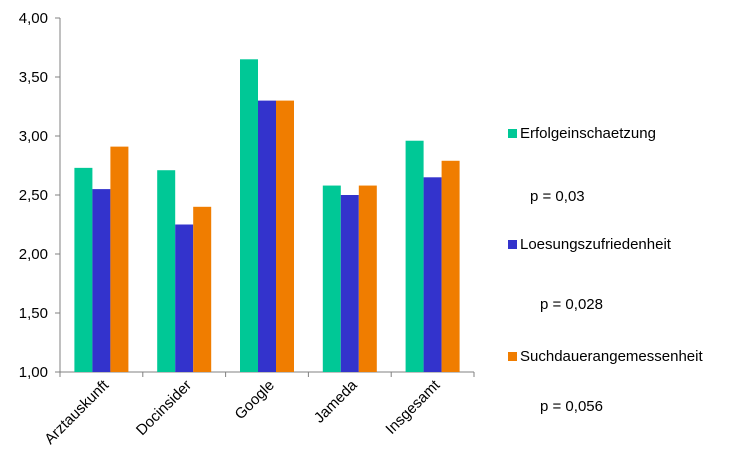 The width and height of the screenshot is (734, 462). What do you see at coordinates (267, 236) in the screenshot?
I see `bar-loesungszufriedenheit-google` at bounding box center [267, 236].